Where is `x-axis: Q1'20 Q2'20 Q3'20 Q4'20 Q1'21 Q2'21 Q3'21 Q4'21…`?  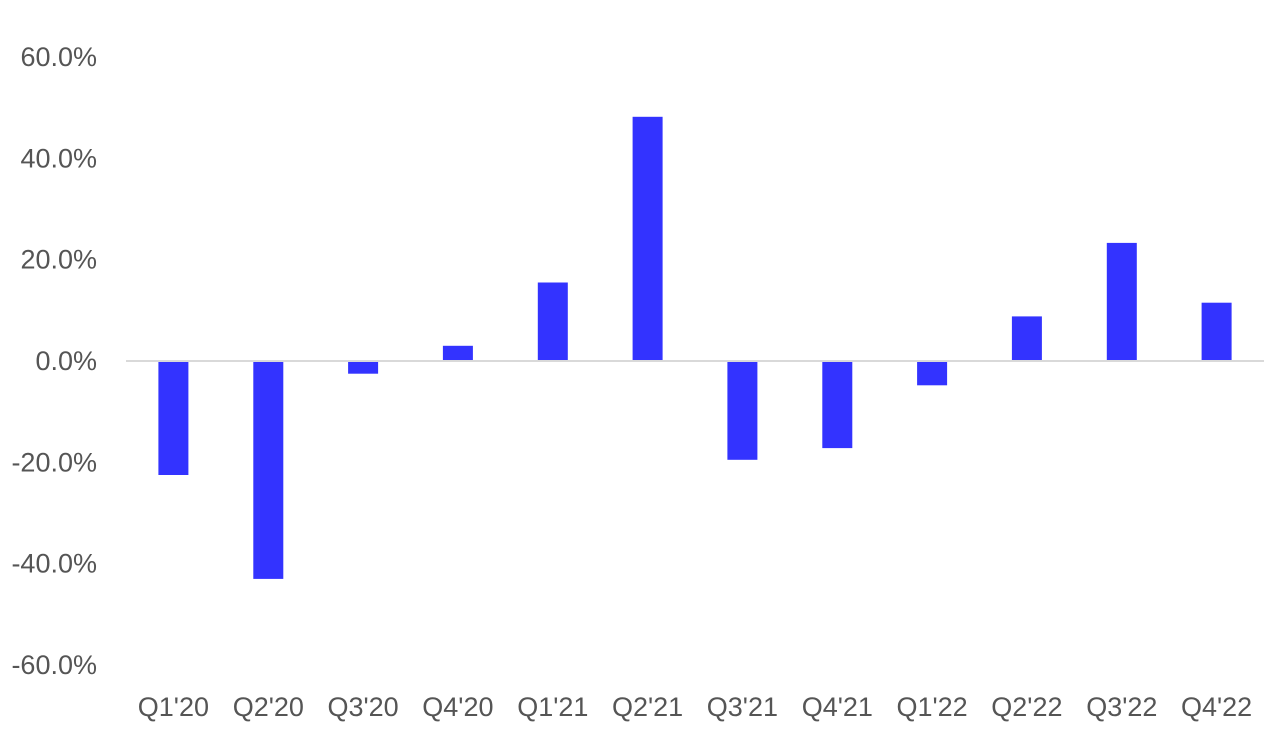 x-axis: Q1'20 Q2'20 Q3'20 Q4'20 Q1'21 Q2'21 Q3'21 Q4'21… is located at coordinates (695, 707).